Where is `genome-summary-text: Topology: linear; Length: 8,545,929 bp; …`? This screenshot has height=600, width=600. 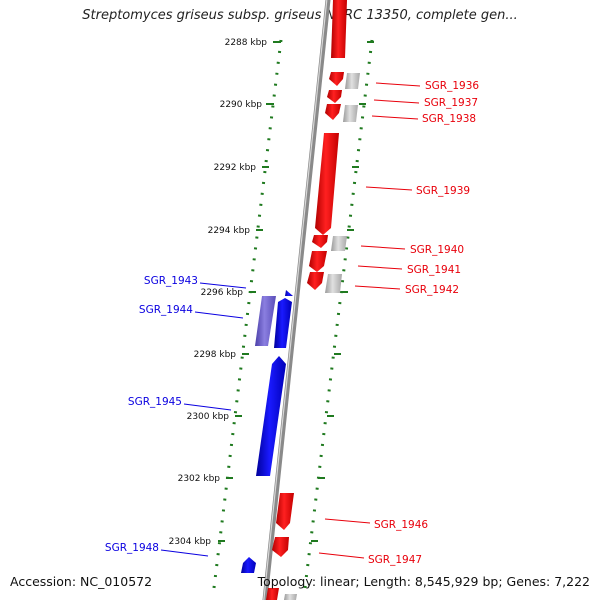
genome-summary-text: Topology: linear; Length: 8,545,929 bp; … is located at coordinates (423, 581).